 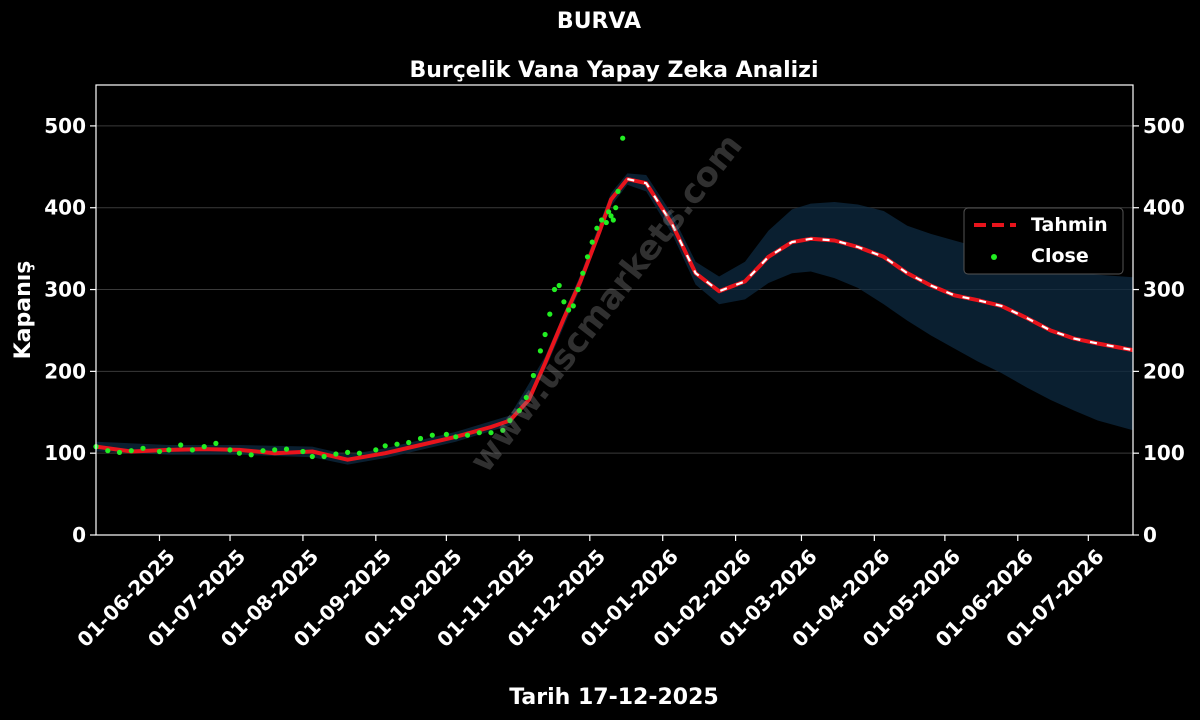 What do you see at coordinates (880, 265) in the screenshot?
I see `forecast-line-dash` at bounding box center [880, 265].